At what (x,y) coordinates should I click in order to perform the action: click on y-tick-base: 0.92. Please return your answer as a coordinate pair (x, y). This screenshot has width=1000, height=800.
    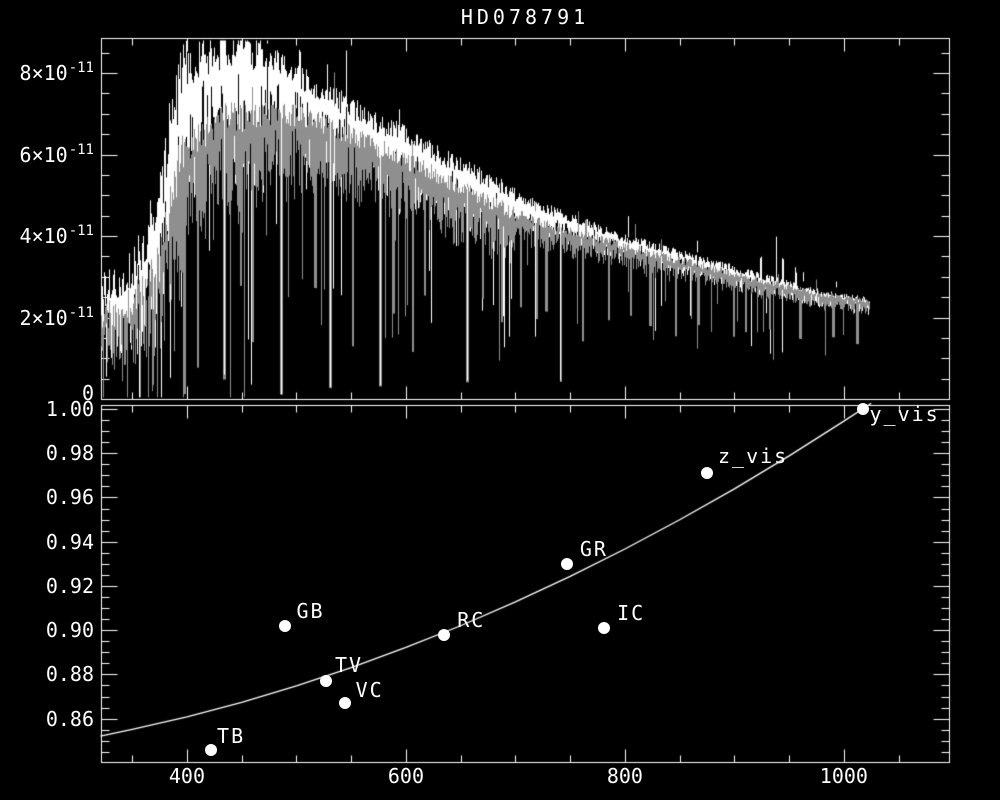
    Looking at the image, I should click on (69, 585).